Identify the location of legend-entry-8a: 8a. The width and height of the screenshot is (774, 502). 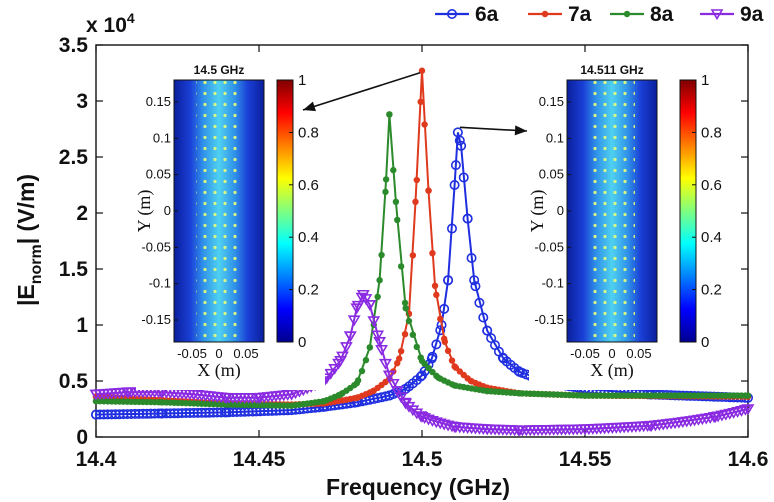
(642, 14).